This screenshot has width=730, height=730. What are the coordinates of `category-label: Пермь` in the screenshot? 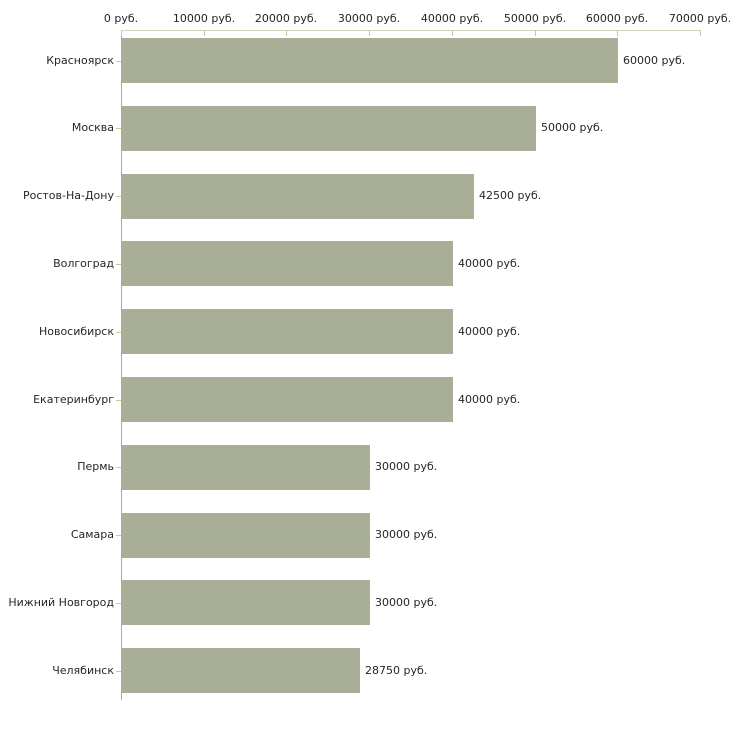 It's located at (95, 466).